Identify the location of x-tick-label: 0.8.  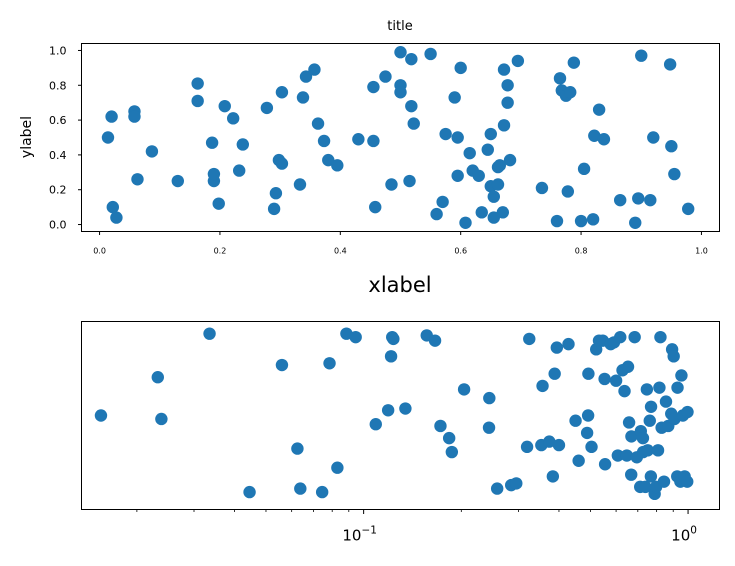
(581, 251).